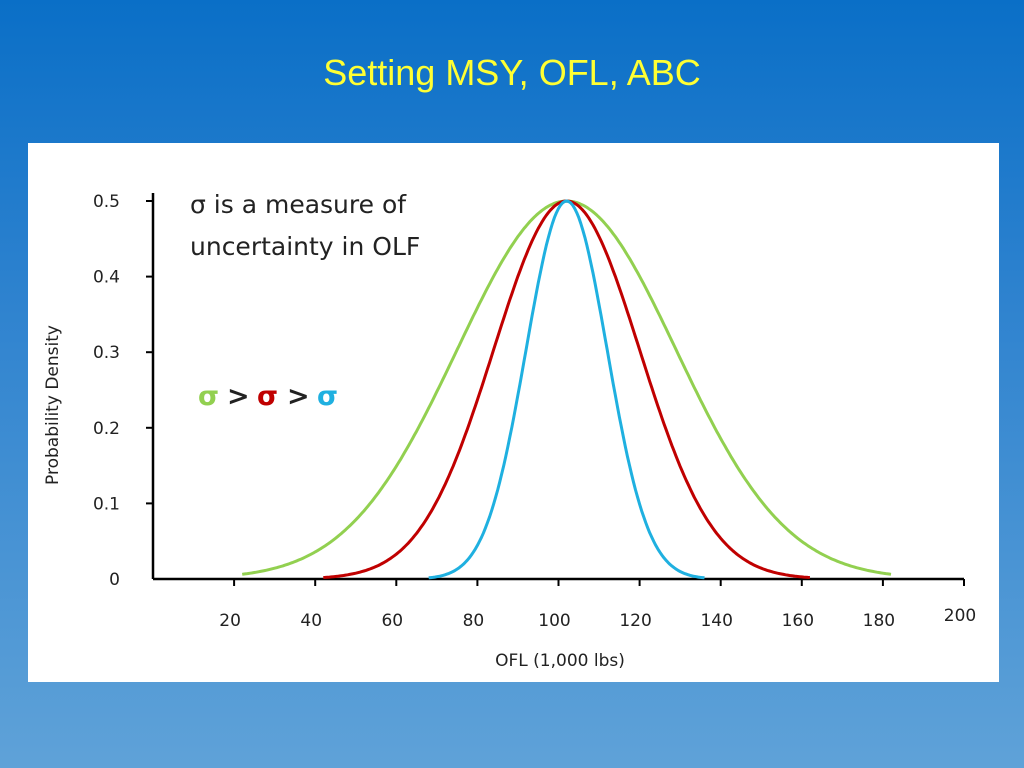 The image size is (1024, 768). I want to click on greater-than-2: >, so click(298, 396).